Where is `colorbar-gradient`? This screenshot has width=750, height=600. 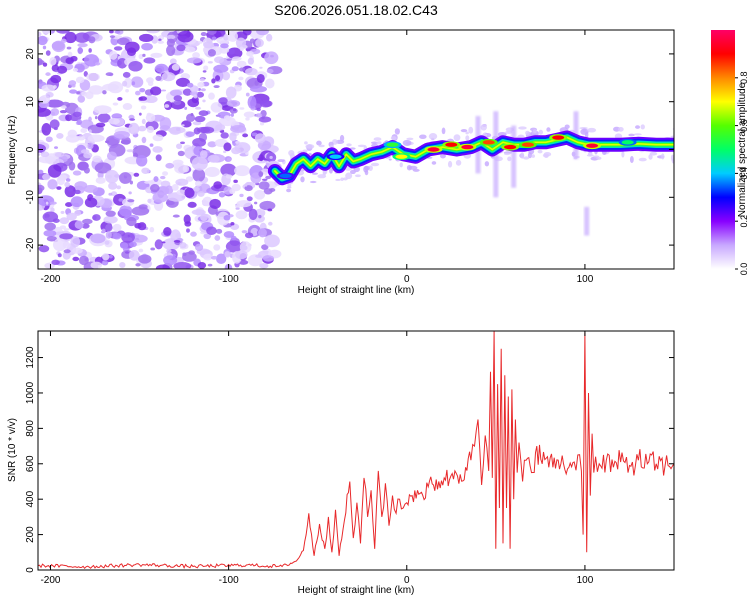 colorbar-gradient is located at coordinates (723, 149).